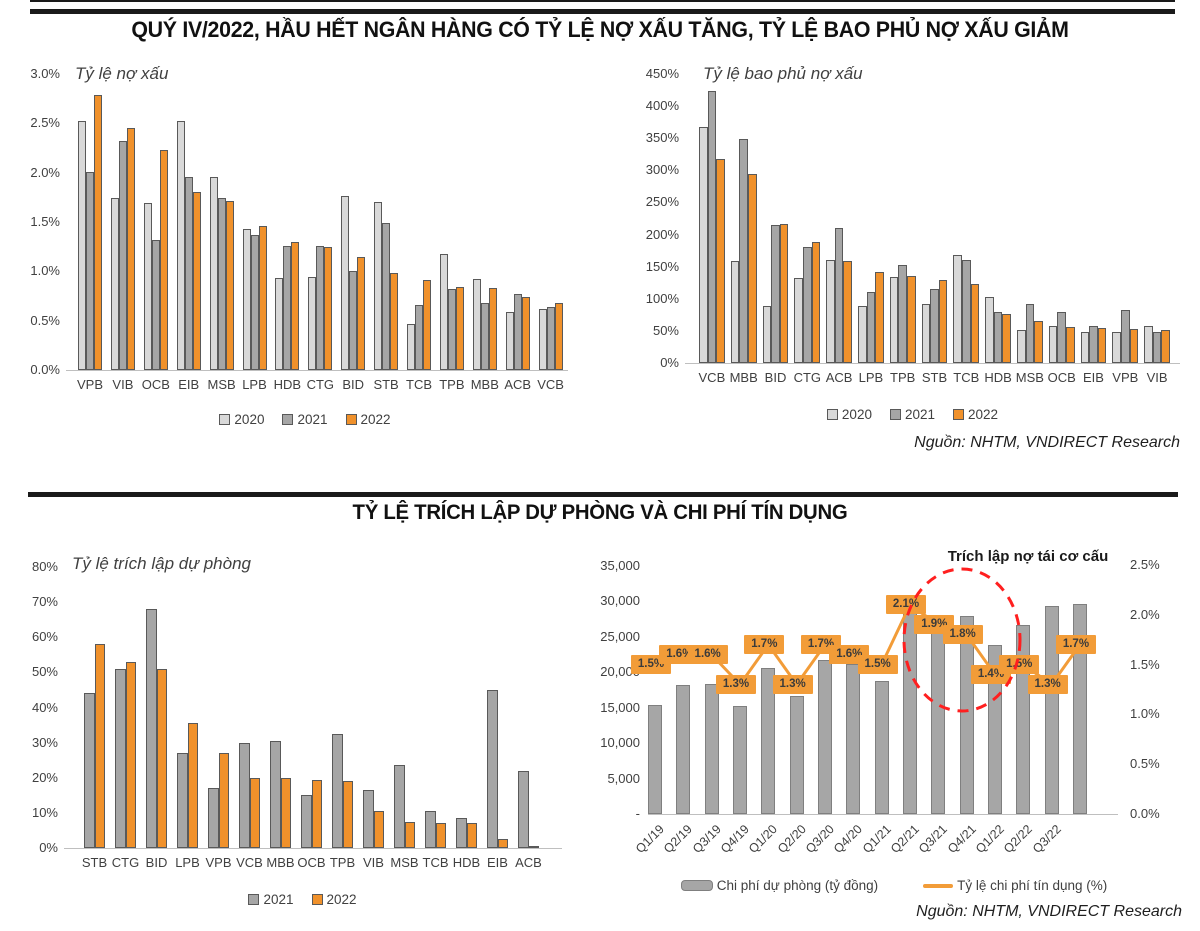  I want to click on bar-Q1/19, so click(655, 759).